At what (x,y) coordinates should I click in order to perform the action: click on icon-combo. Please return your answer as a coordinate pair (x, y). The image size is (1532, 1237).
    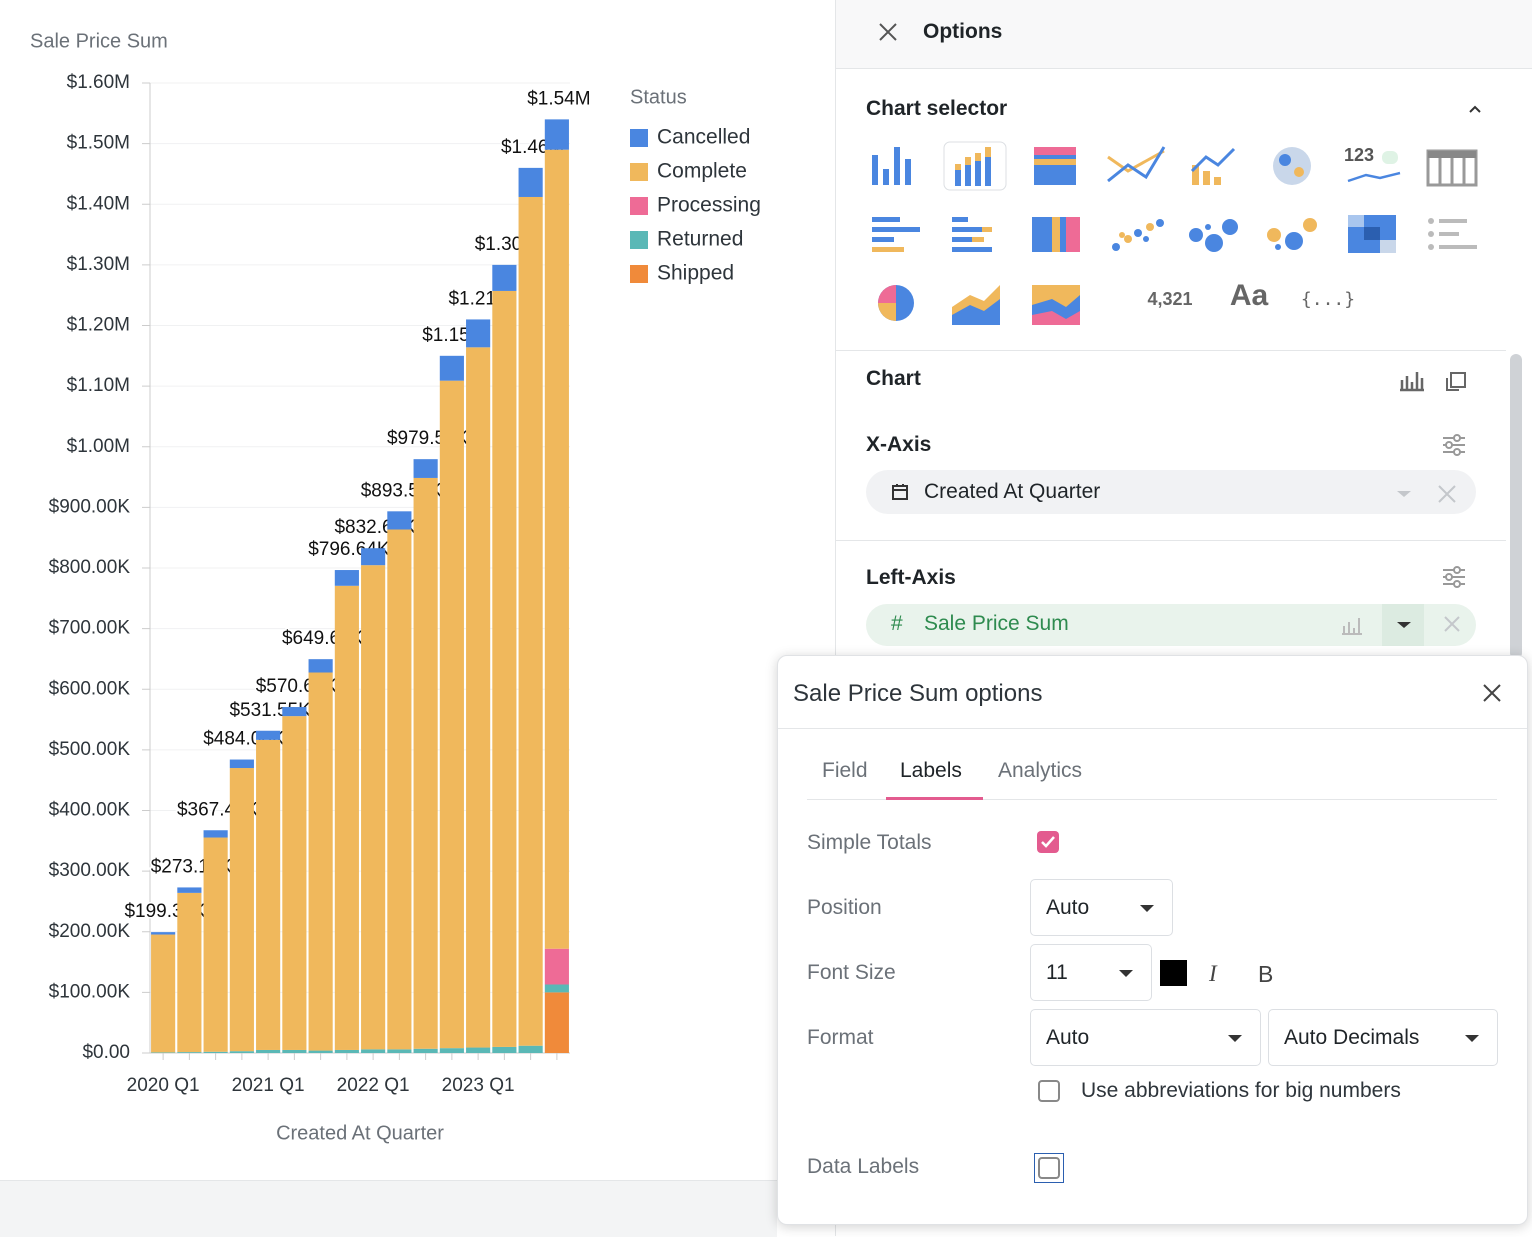
    Looking at the image, I should click on (1213, 166).